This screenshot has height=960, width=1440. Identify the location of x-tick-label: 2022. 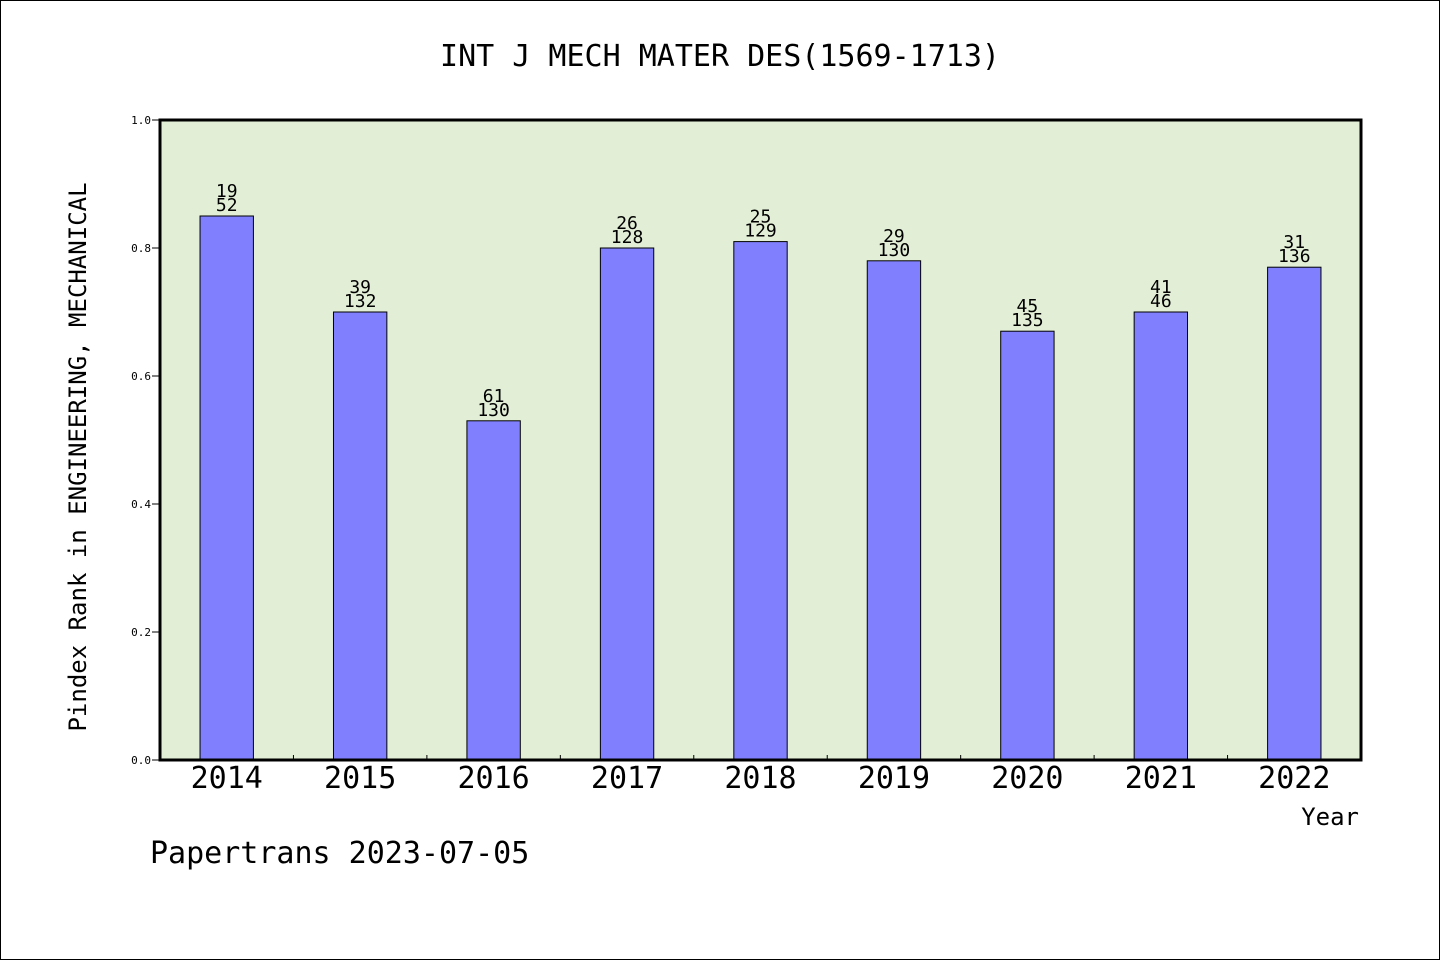
(1294, 778).